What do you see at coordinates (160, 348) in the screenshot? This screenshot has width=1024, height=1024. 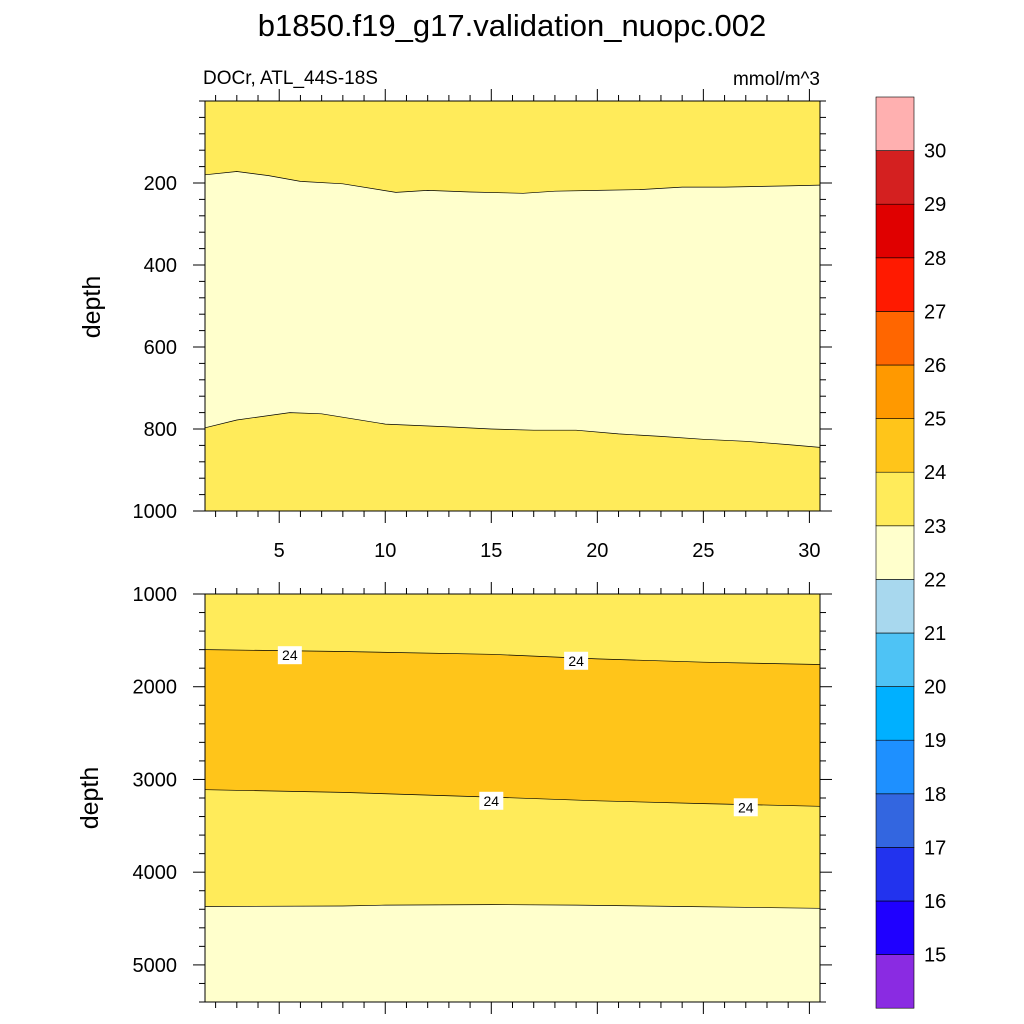 I see `y-tick-label: 600` at bounding box center [160, 348].